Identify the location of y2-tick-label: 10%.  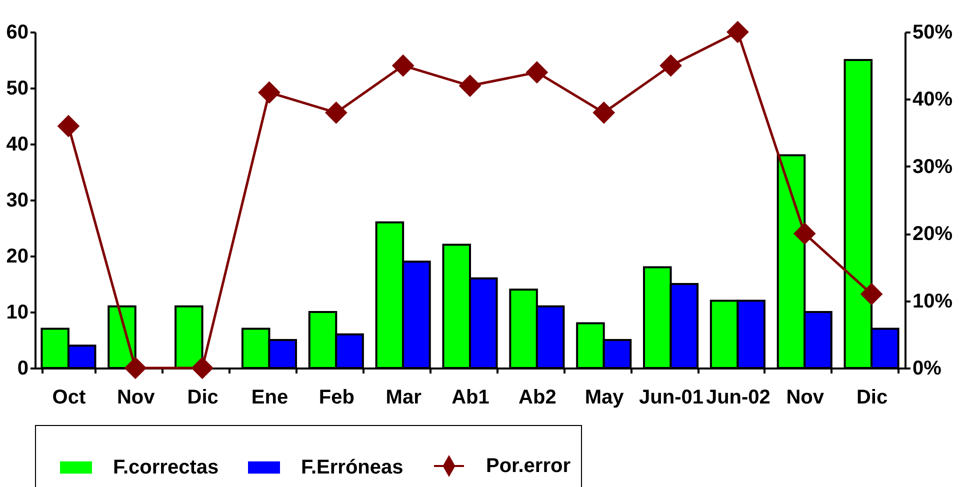
(932, 301).